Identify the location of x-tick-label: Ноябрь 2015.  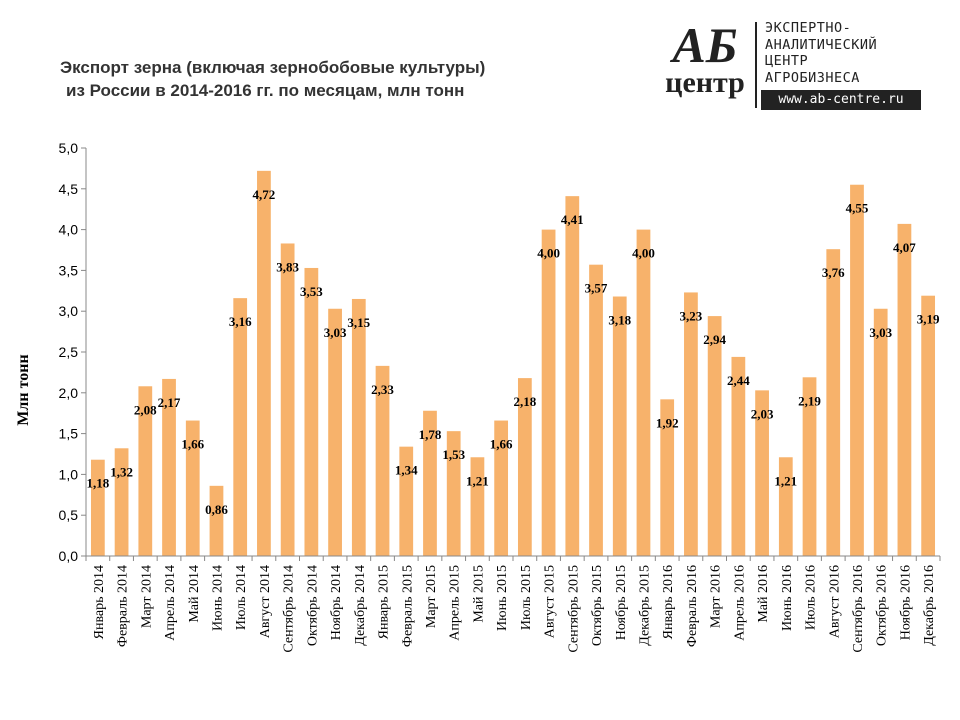
(621, 602).